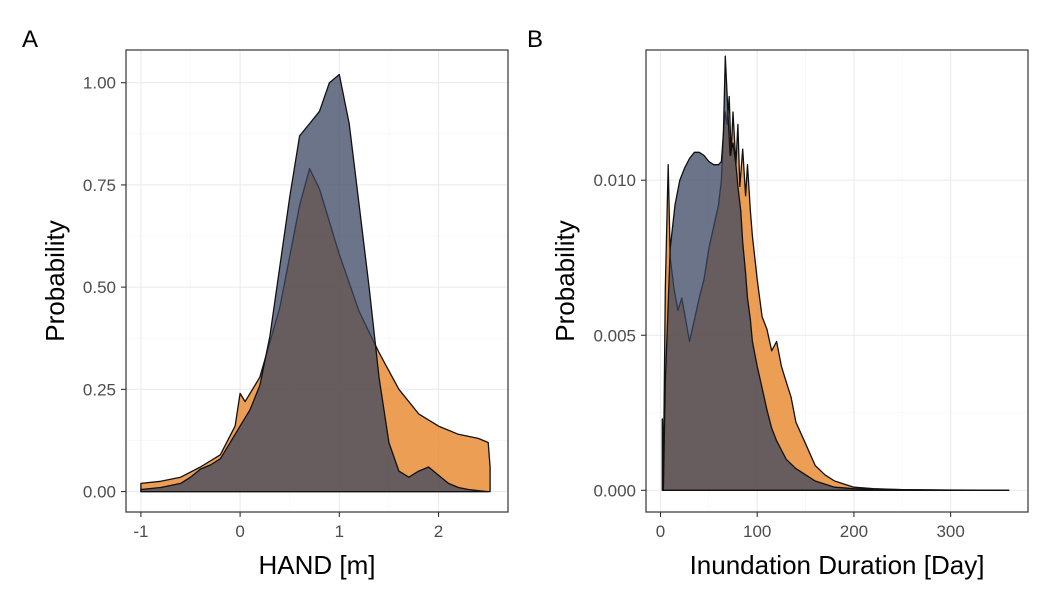 The height and width of the screenshot is (600, 1050). What do you see at coordinates (99, 389) in the screenshot?
I see `y-tick-label: 0.25` at bounding box center [99, 389].